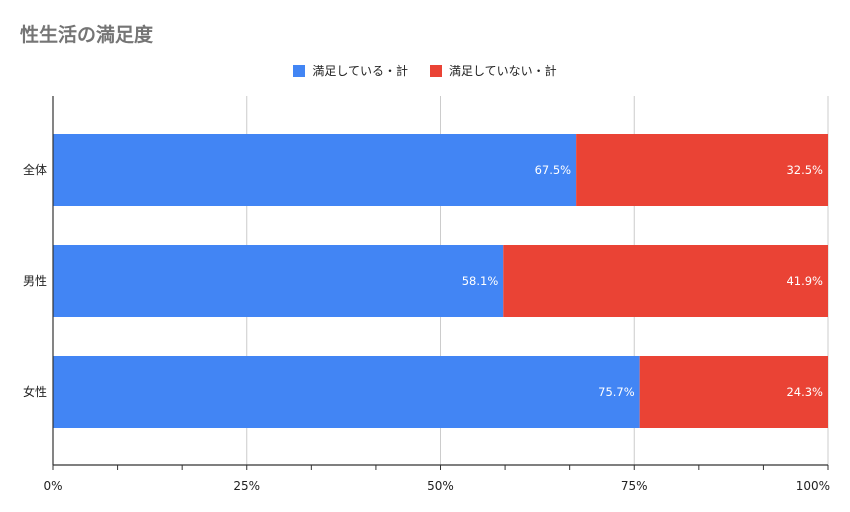 Image resolution: width=850 pixels, height=512 pixels. What do you see at coordinates (553, 170) in the screenshot?
I see `data-label: 67.5%` at bounding box center [553, 170].